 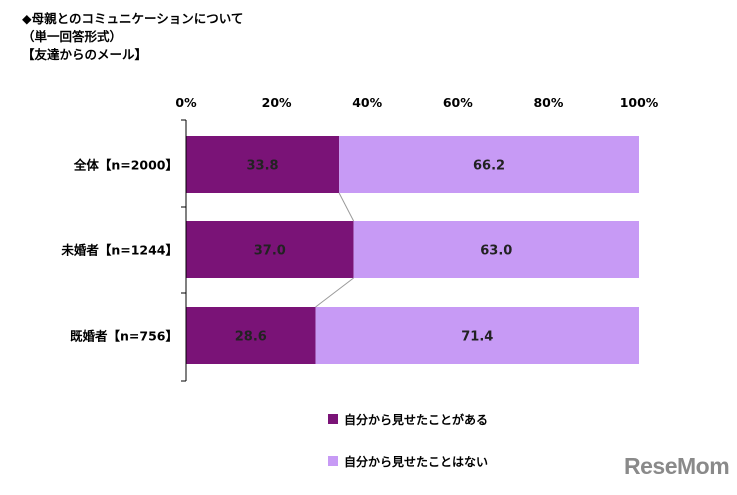 What do you see at coordinates (416, 419) in the screenshot?
I see `legend-label-series1: 自分から見せたことがある` at bounding box center [416, 419].